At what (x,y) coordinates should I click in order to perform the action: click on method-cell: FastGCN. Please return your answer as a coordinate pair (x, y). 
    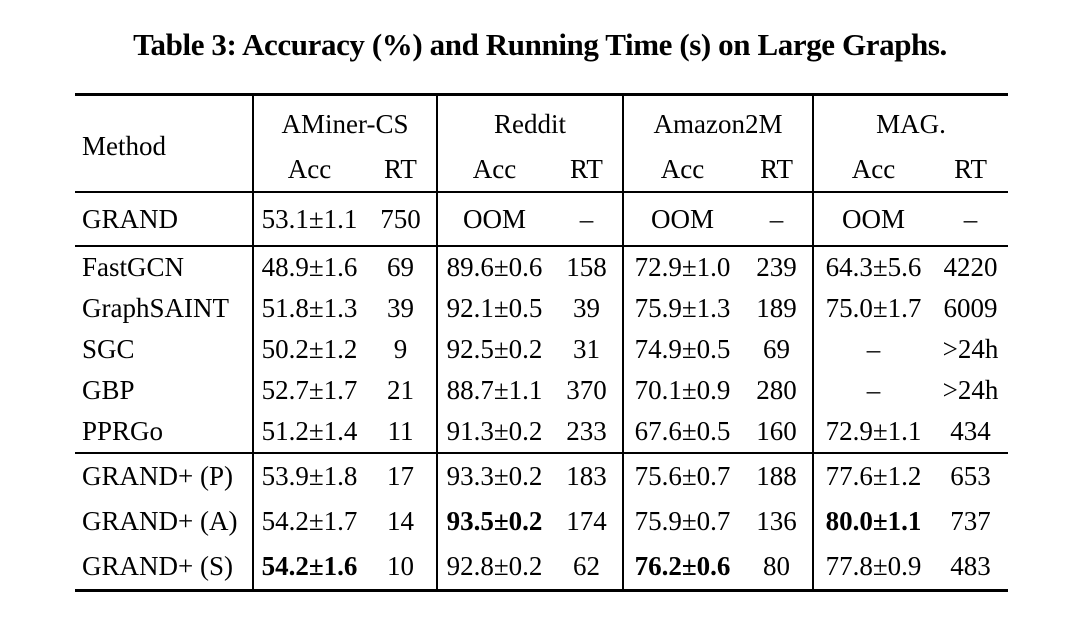
    Looking at the image, I should click on (133, 267).